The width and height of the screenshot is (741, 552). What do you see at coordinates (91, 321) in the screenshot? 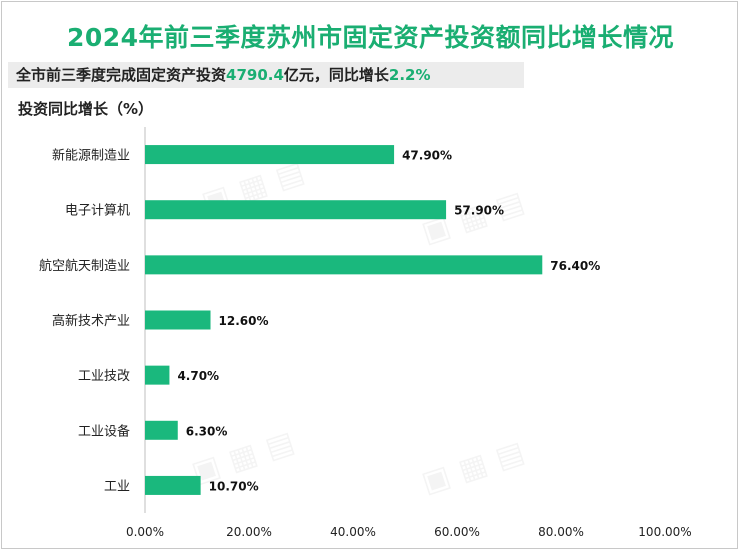
I see `category-label: 高新技术产业` at bounding box center [91, 321].